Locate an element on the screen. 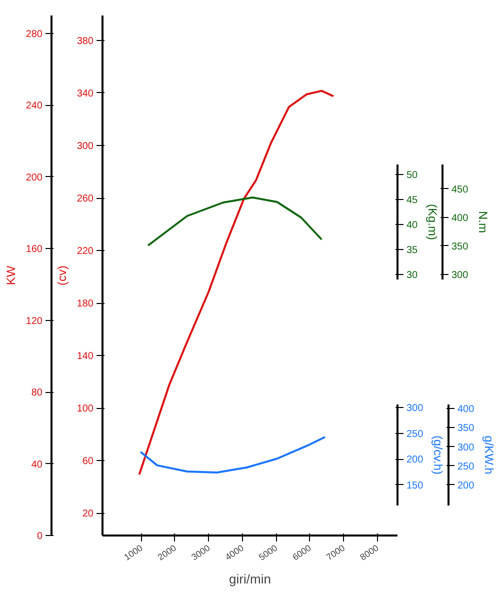 This screenshot has width=500, height=600. y2-tick-label: 260 is located at coordinates (85, 199).